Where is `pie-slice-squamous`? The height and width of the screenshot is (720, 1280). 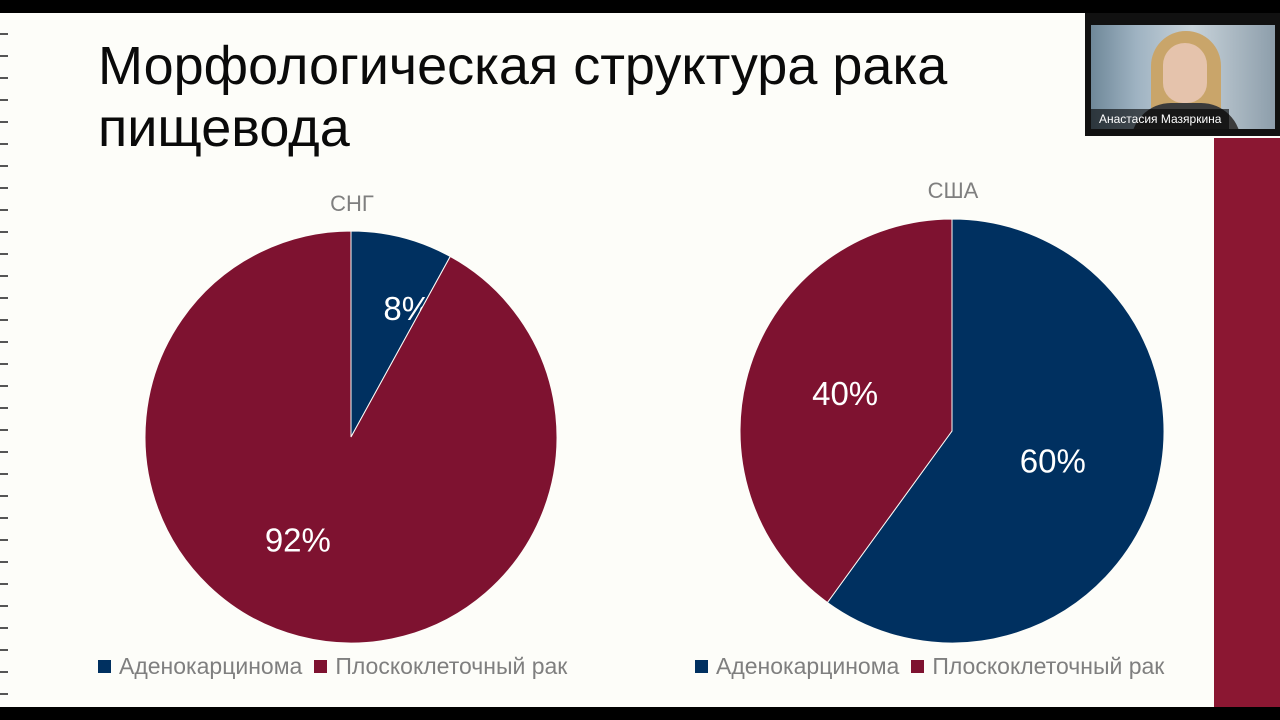
pie-slice-squamous is located at coordinates (846, 411).